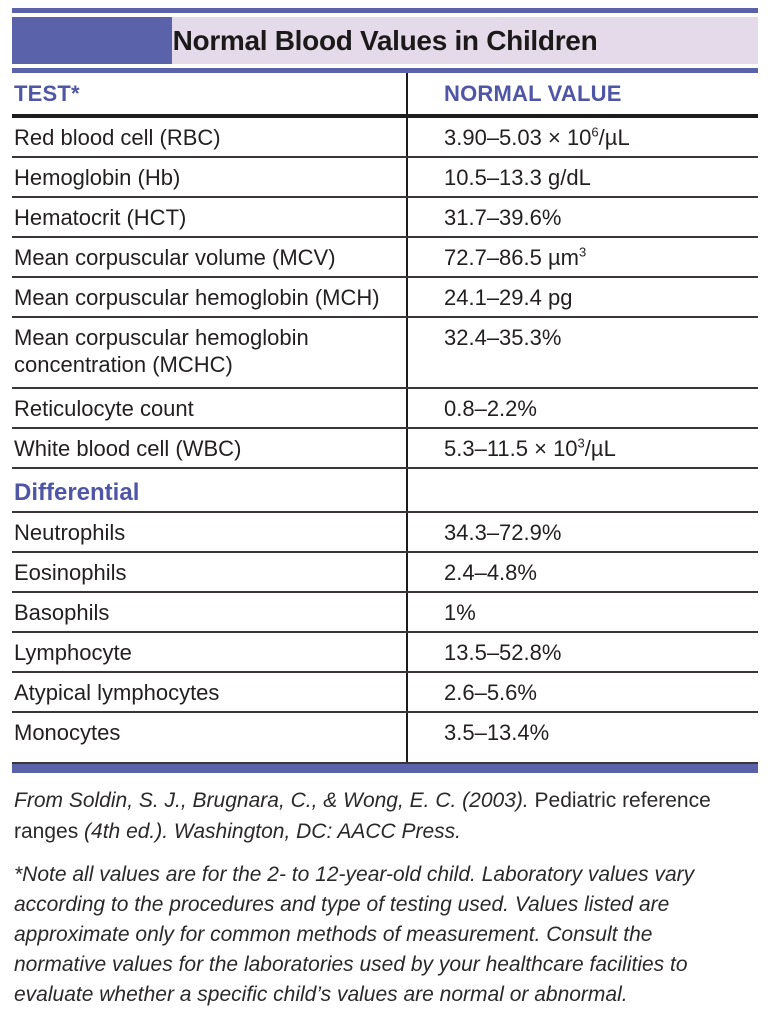 The width and height of the screenshot is (768, 1024). Describe the element at coordinates (92, 40) in the screenshot. I see `title-accent-block` at that location.